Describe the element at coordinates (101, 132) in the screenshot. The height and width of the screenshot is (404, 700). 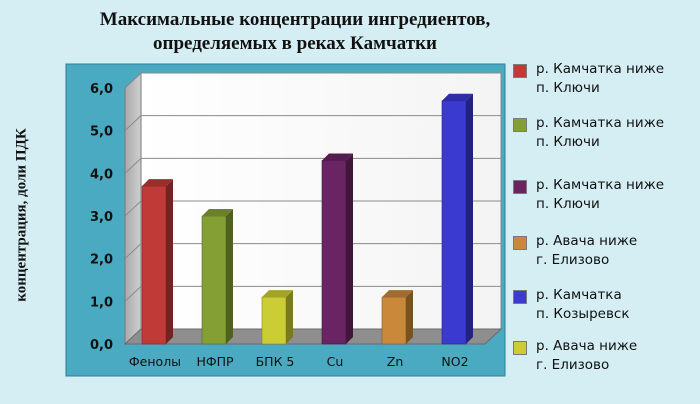
I see `y-tick-label: 5,0` at that location.